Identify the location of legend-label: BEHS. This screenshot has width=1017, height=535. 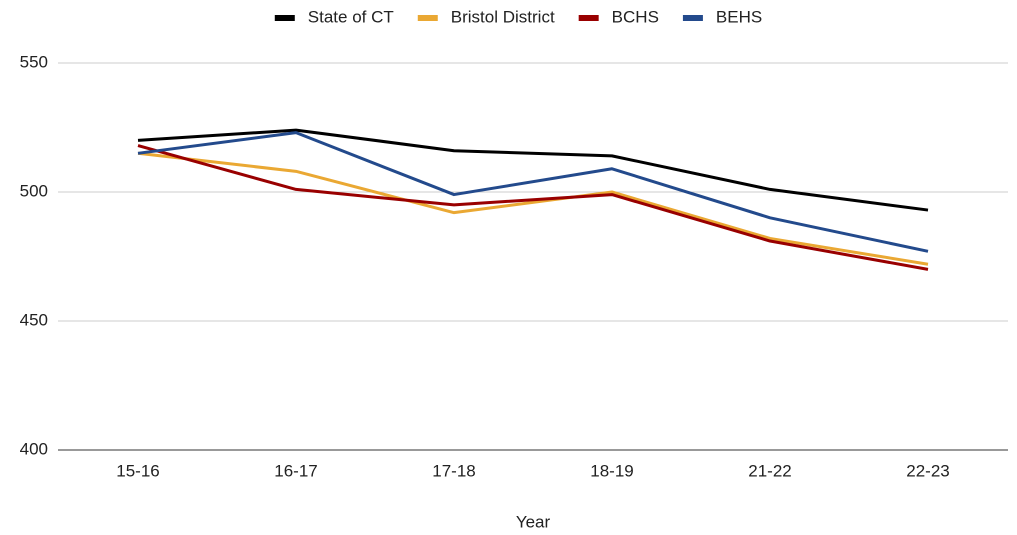
(739, 16).